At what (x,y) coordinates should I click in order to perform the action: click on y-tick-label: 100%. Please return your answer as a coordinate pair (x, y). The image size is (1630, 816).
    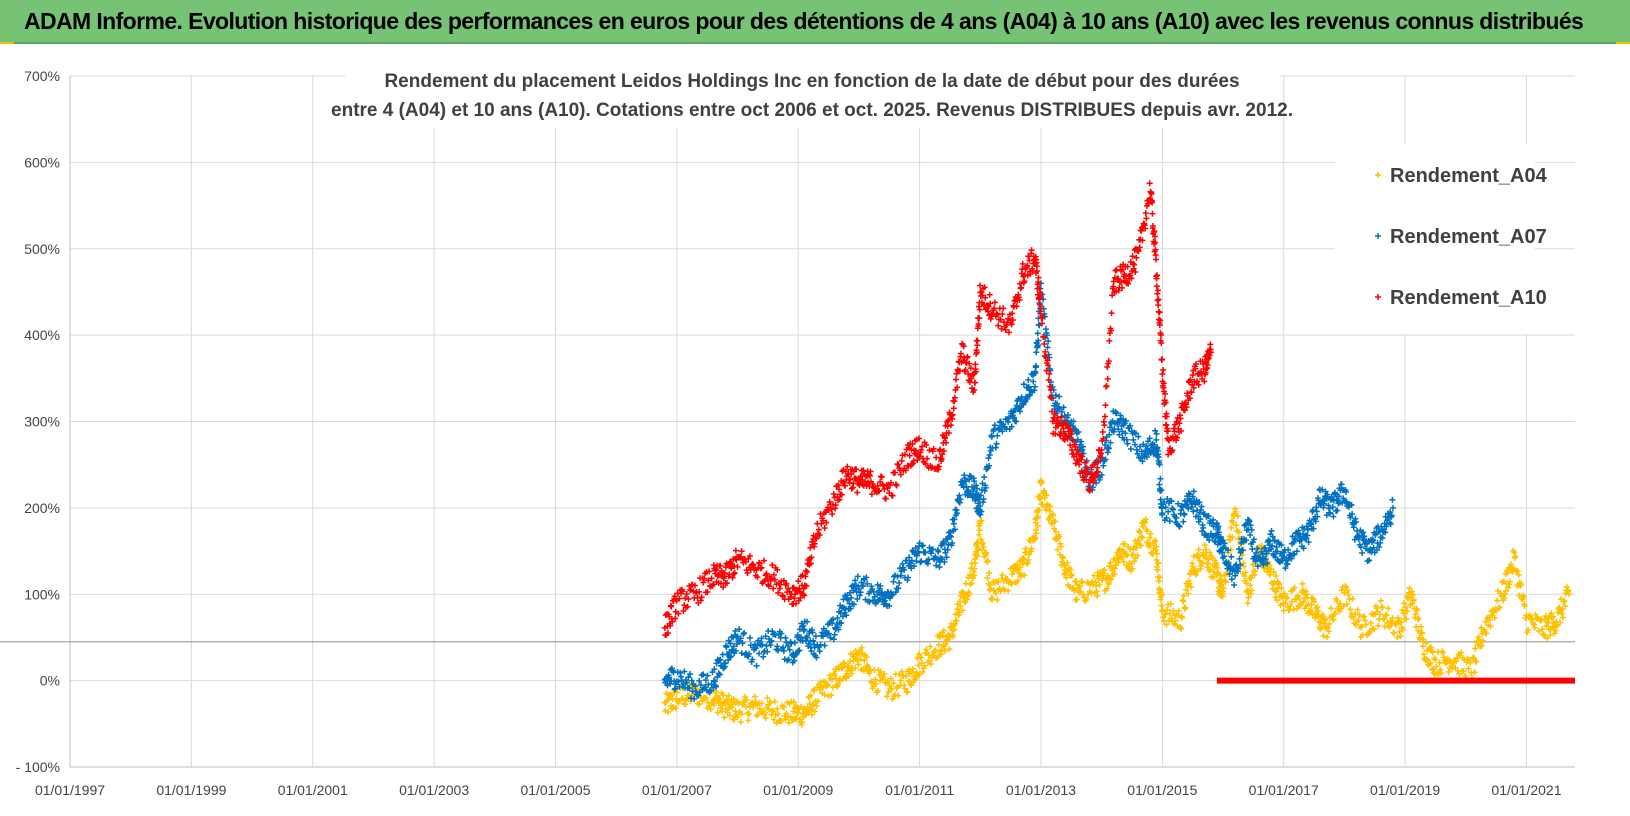
    Looking at the image, I should click on (42, 594).